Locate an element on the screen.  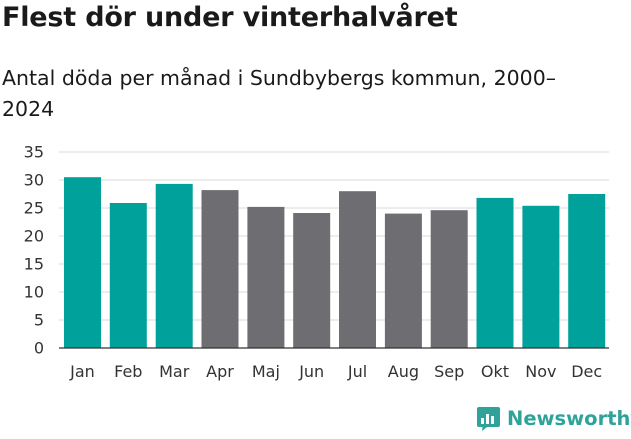
y-tick-label: 20 is located at coordinates (34, 236).